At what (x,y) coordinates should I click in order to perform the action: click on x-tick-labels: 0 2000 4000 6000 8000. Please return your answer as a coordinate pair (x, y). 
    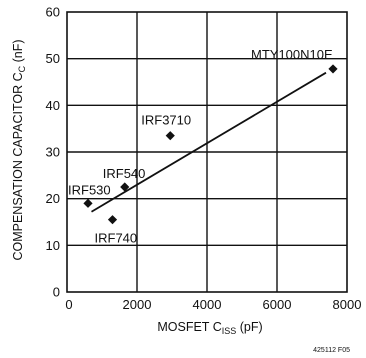
    Looking at the image, I should click on (213, 304).